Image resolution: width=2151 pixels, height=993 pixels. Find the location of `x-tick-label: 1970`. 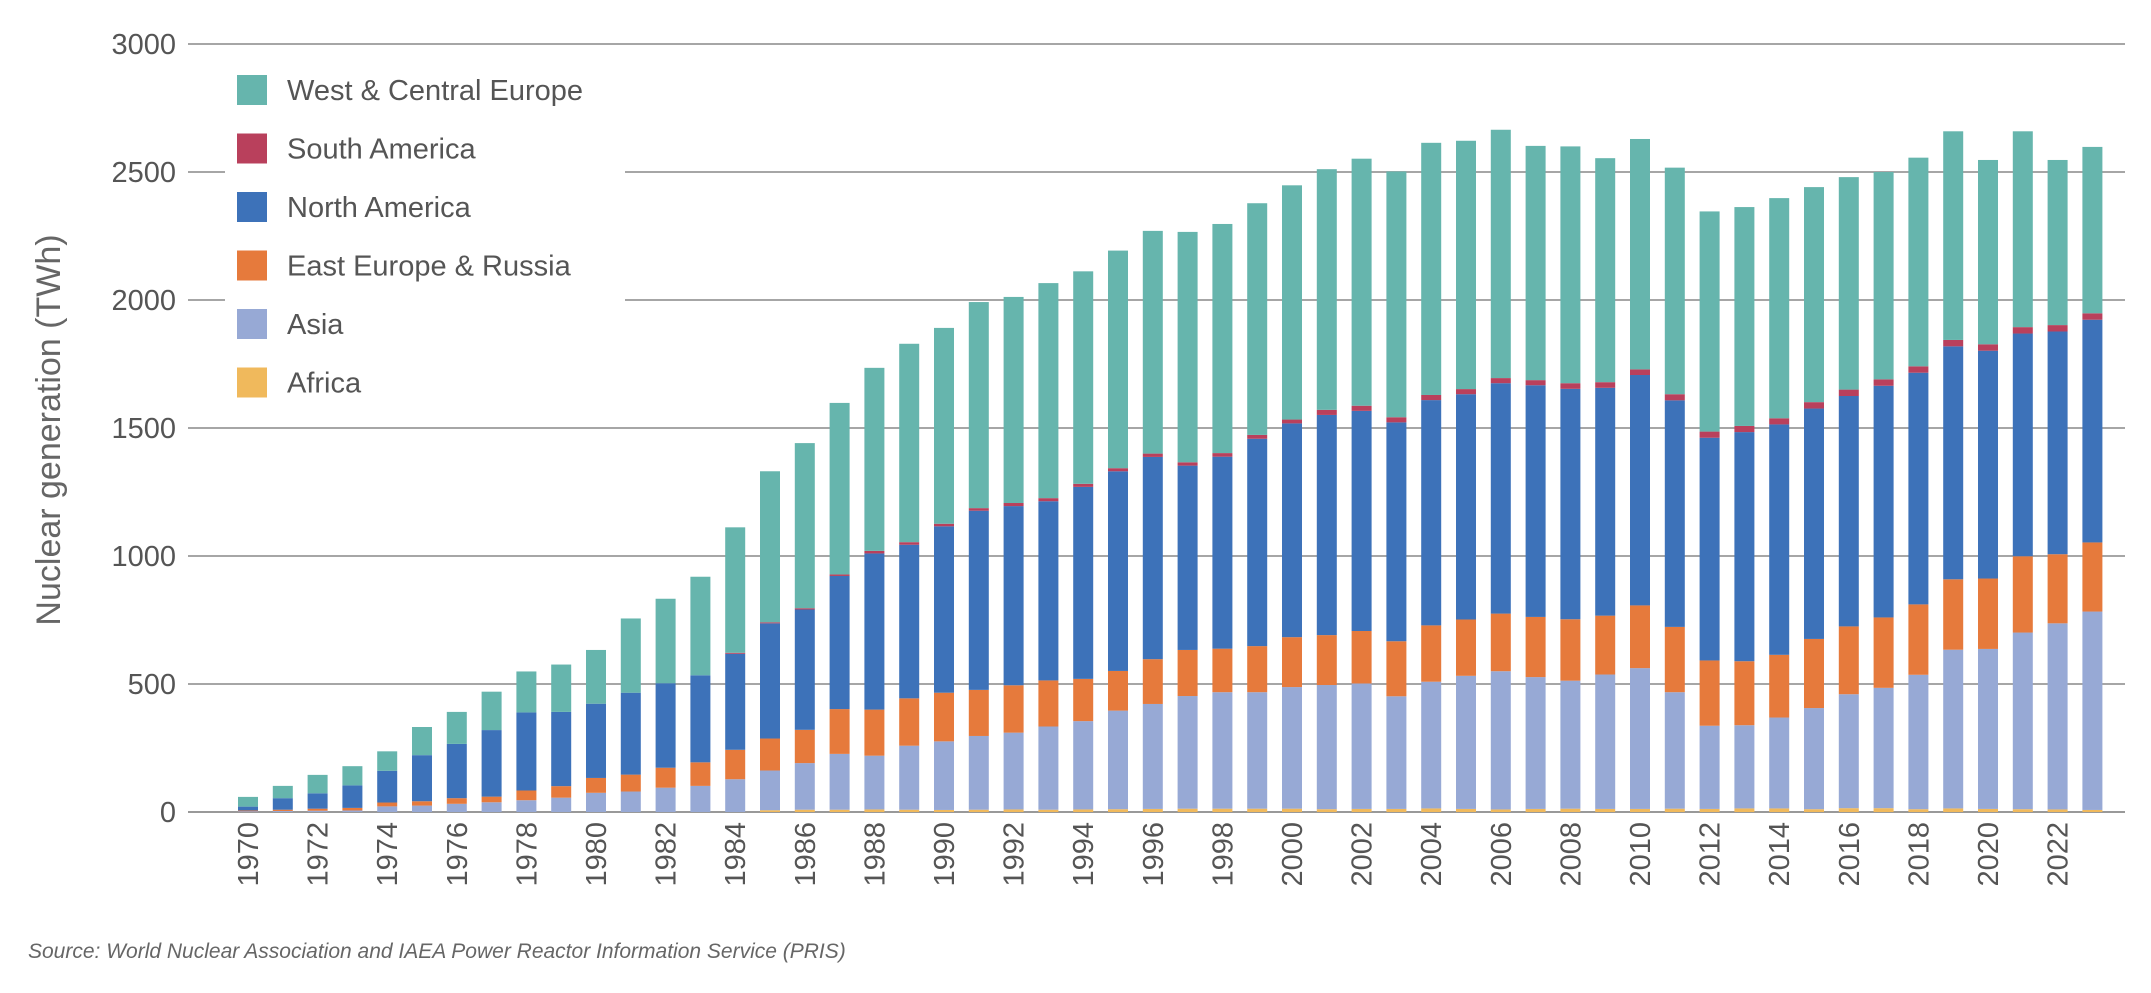

x-tick-label: 1970 is located at coordinates (249, 854).